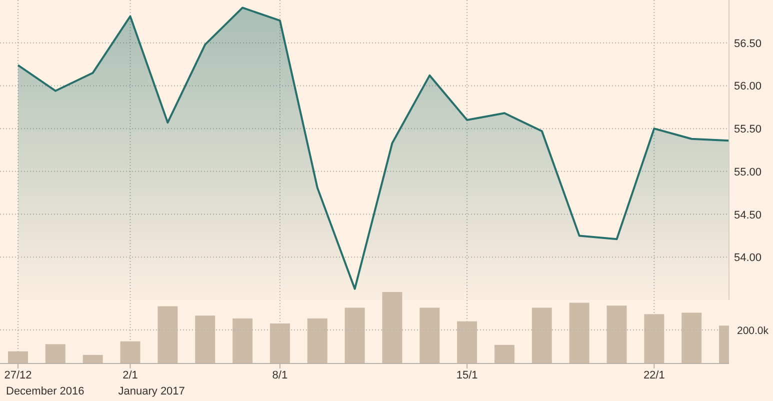  Describe the element at coordinates (467, 376) in the screenshot. I see `x-tick-label: 15/1` at that location.